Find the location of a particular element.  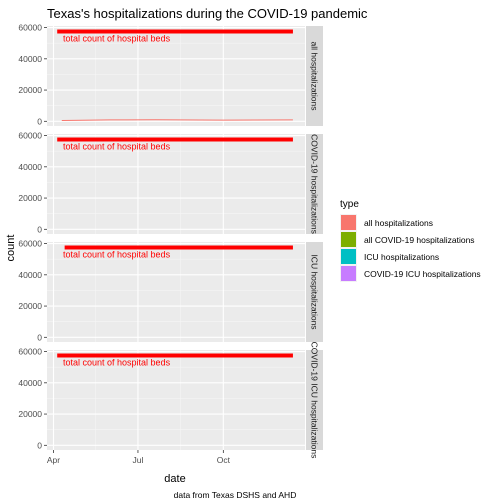

legend-label: COVID-19 ICU hospitalizations is located at coordinates (422, 274).